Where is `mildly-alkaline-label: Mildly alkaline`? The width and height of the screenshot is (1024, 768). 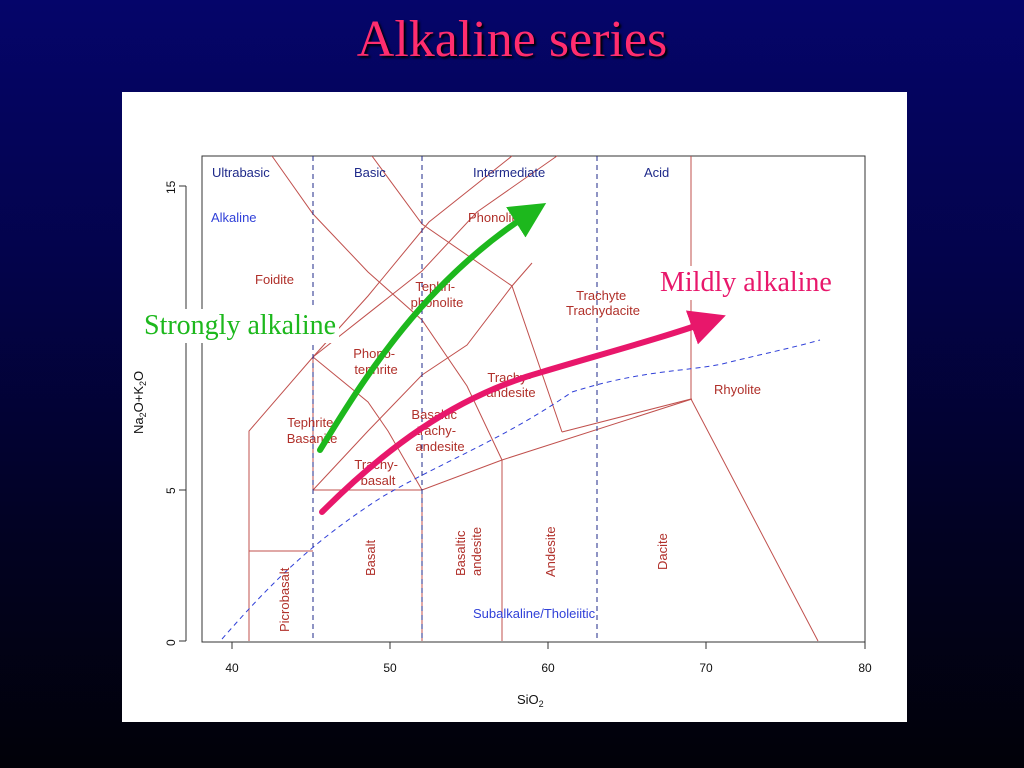 mildly-alkaline-label: Mildly alkaline is located at coordinates (746, 283).